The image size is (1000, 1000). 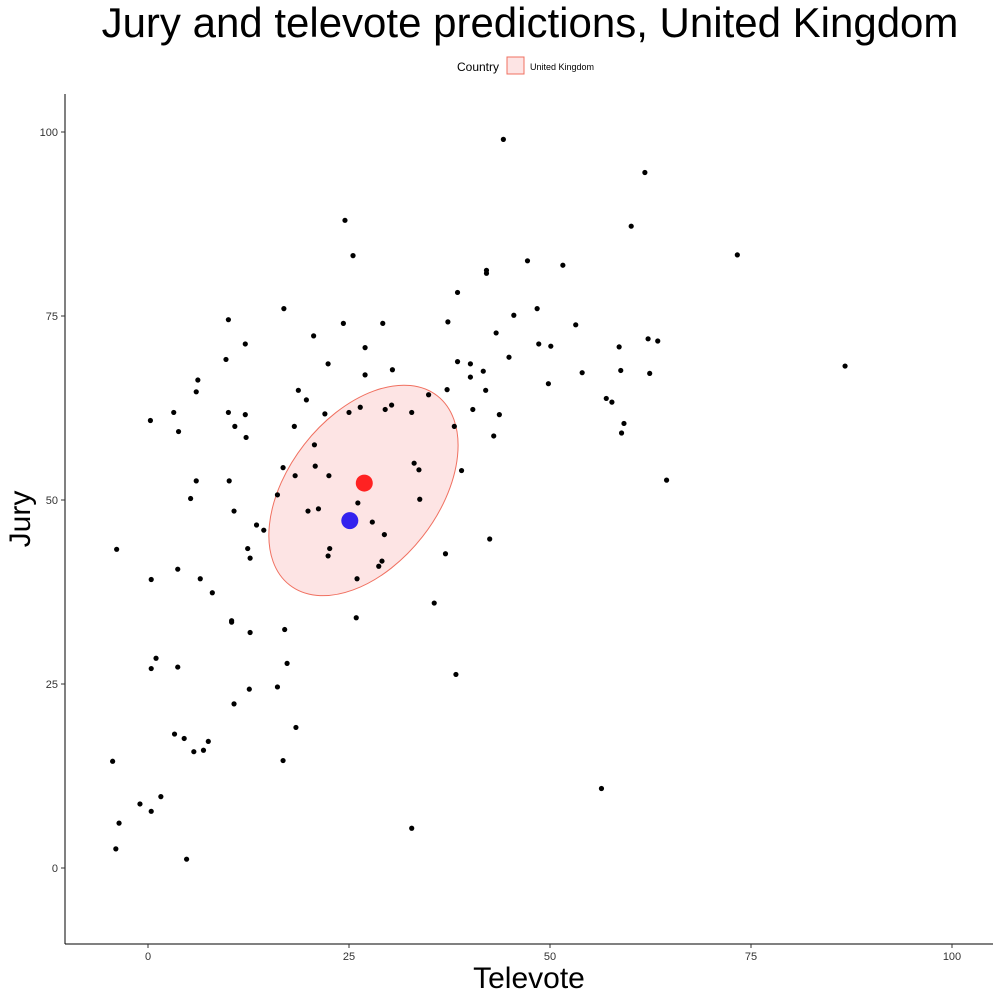 What do you see at coordinates (20, 519) in the screenshot?
I see `y-axis-title: Jury` at bounding box center [20, 519].